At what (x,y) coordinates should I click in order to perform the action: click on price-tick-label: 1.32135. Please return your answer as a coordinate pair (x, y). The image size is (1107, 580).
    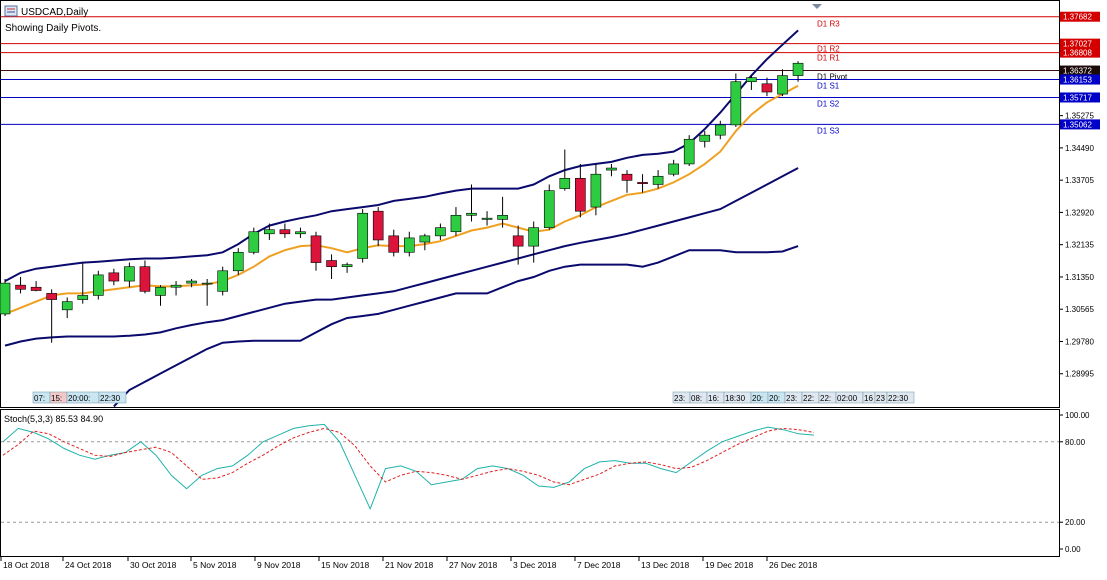
    Looking at the image, I should click on (1079, 245).